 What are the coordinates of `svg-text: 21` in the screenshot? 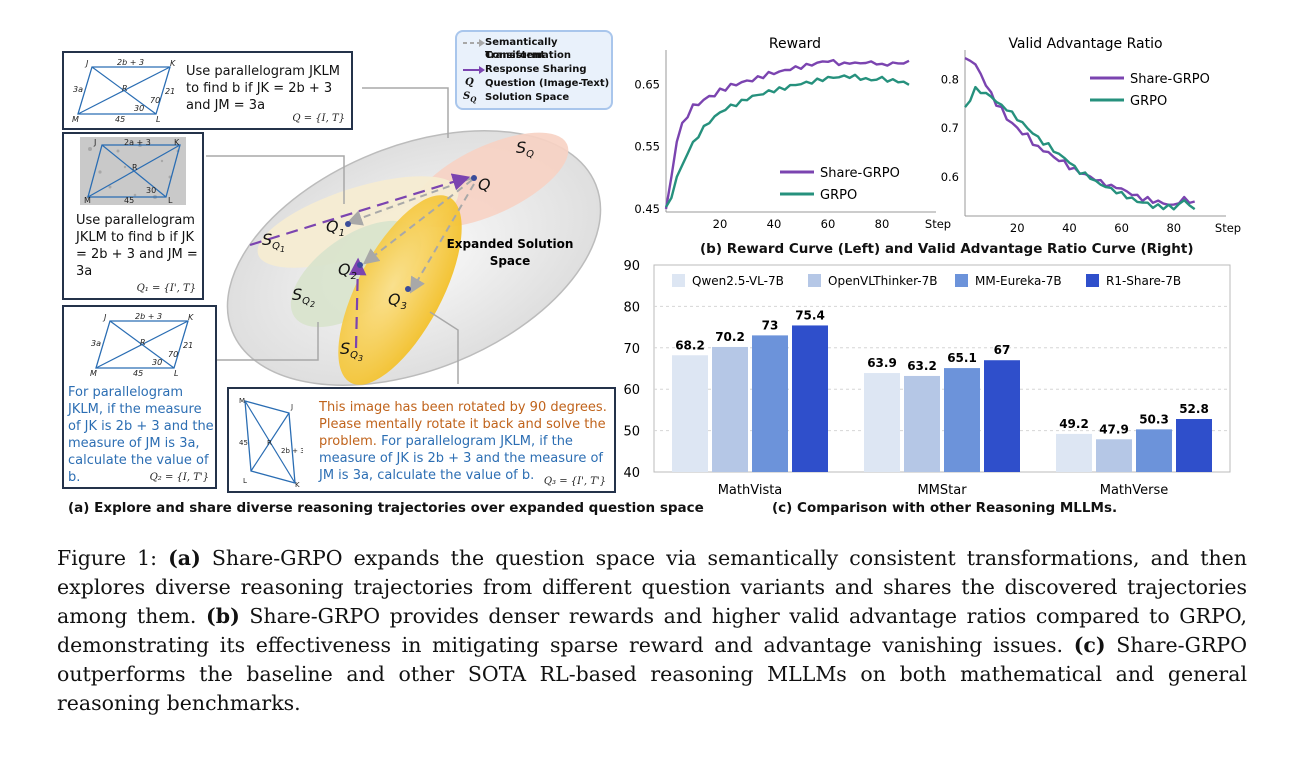 It's located at (170, 91).